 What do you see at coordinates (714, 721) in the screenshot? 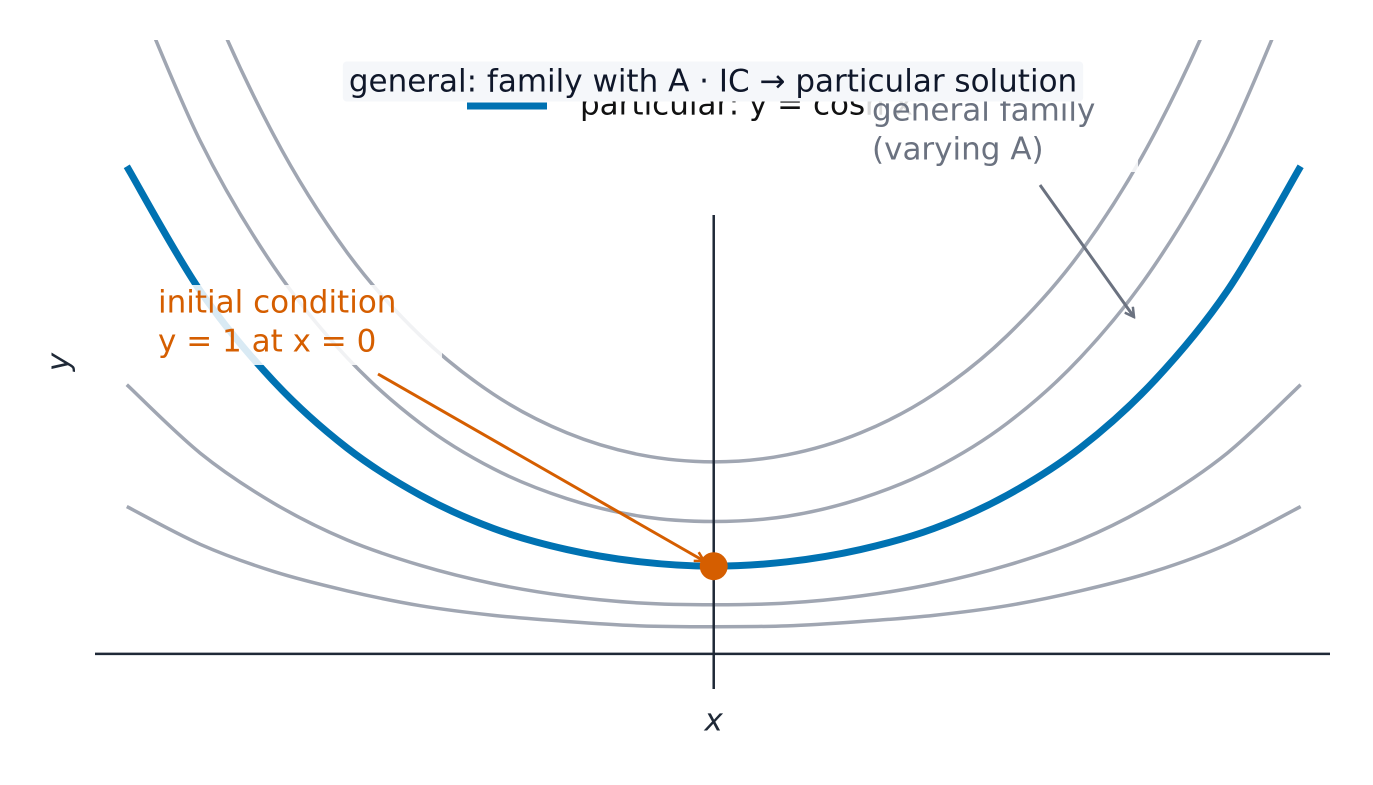
I see `x-axis-label: x` at bounding box center [714, 721].